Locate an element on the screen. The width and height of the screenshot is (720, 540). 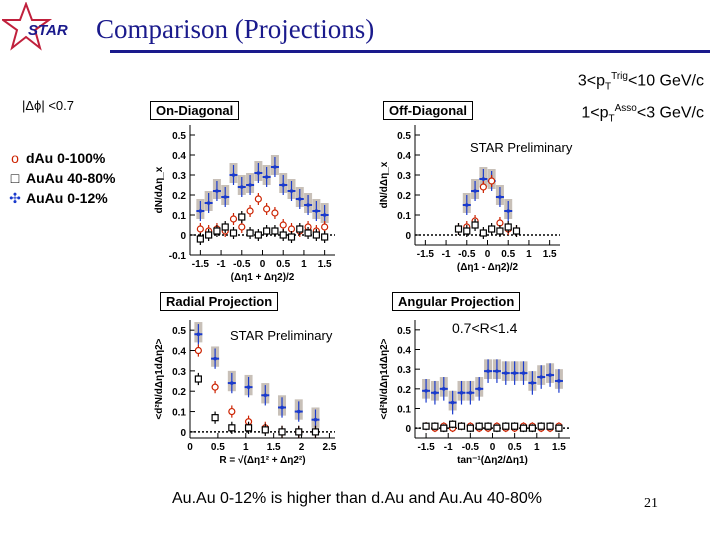
cross-marker-icon: ✣ is located at coordinates (15, 198).